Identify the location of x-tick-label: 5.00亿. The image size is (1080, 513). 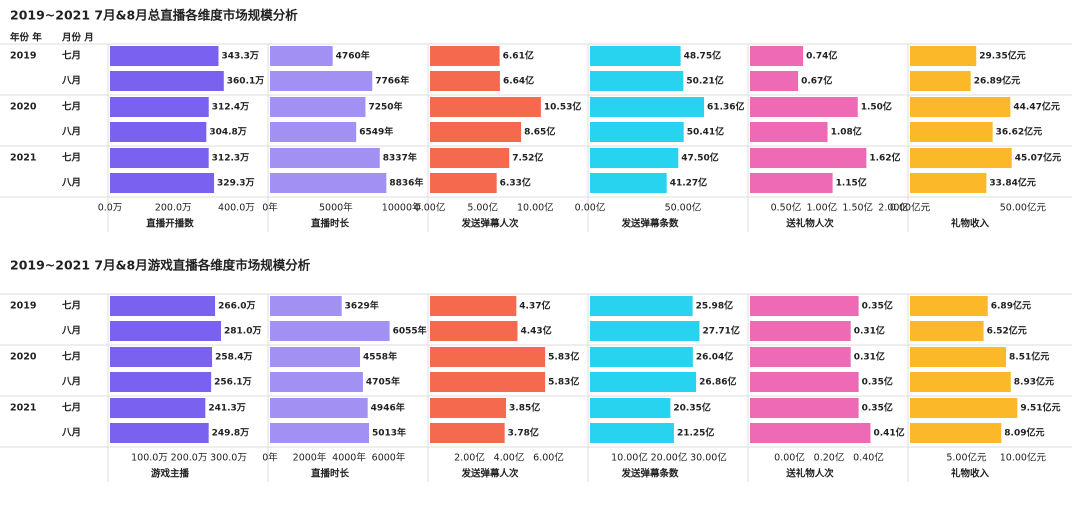
(482, 208).